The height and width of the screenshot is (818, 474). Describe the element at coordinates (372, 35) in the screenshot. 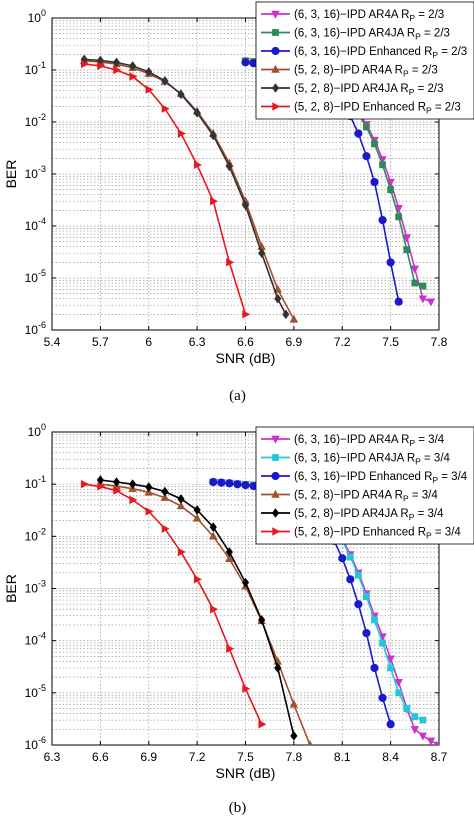

I see `legend-label: (6, 3, 16)−IPD AR4JA RP = 2/3` at that location.